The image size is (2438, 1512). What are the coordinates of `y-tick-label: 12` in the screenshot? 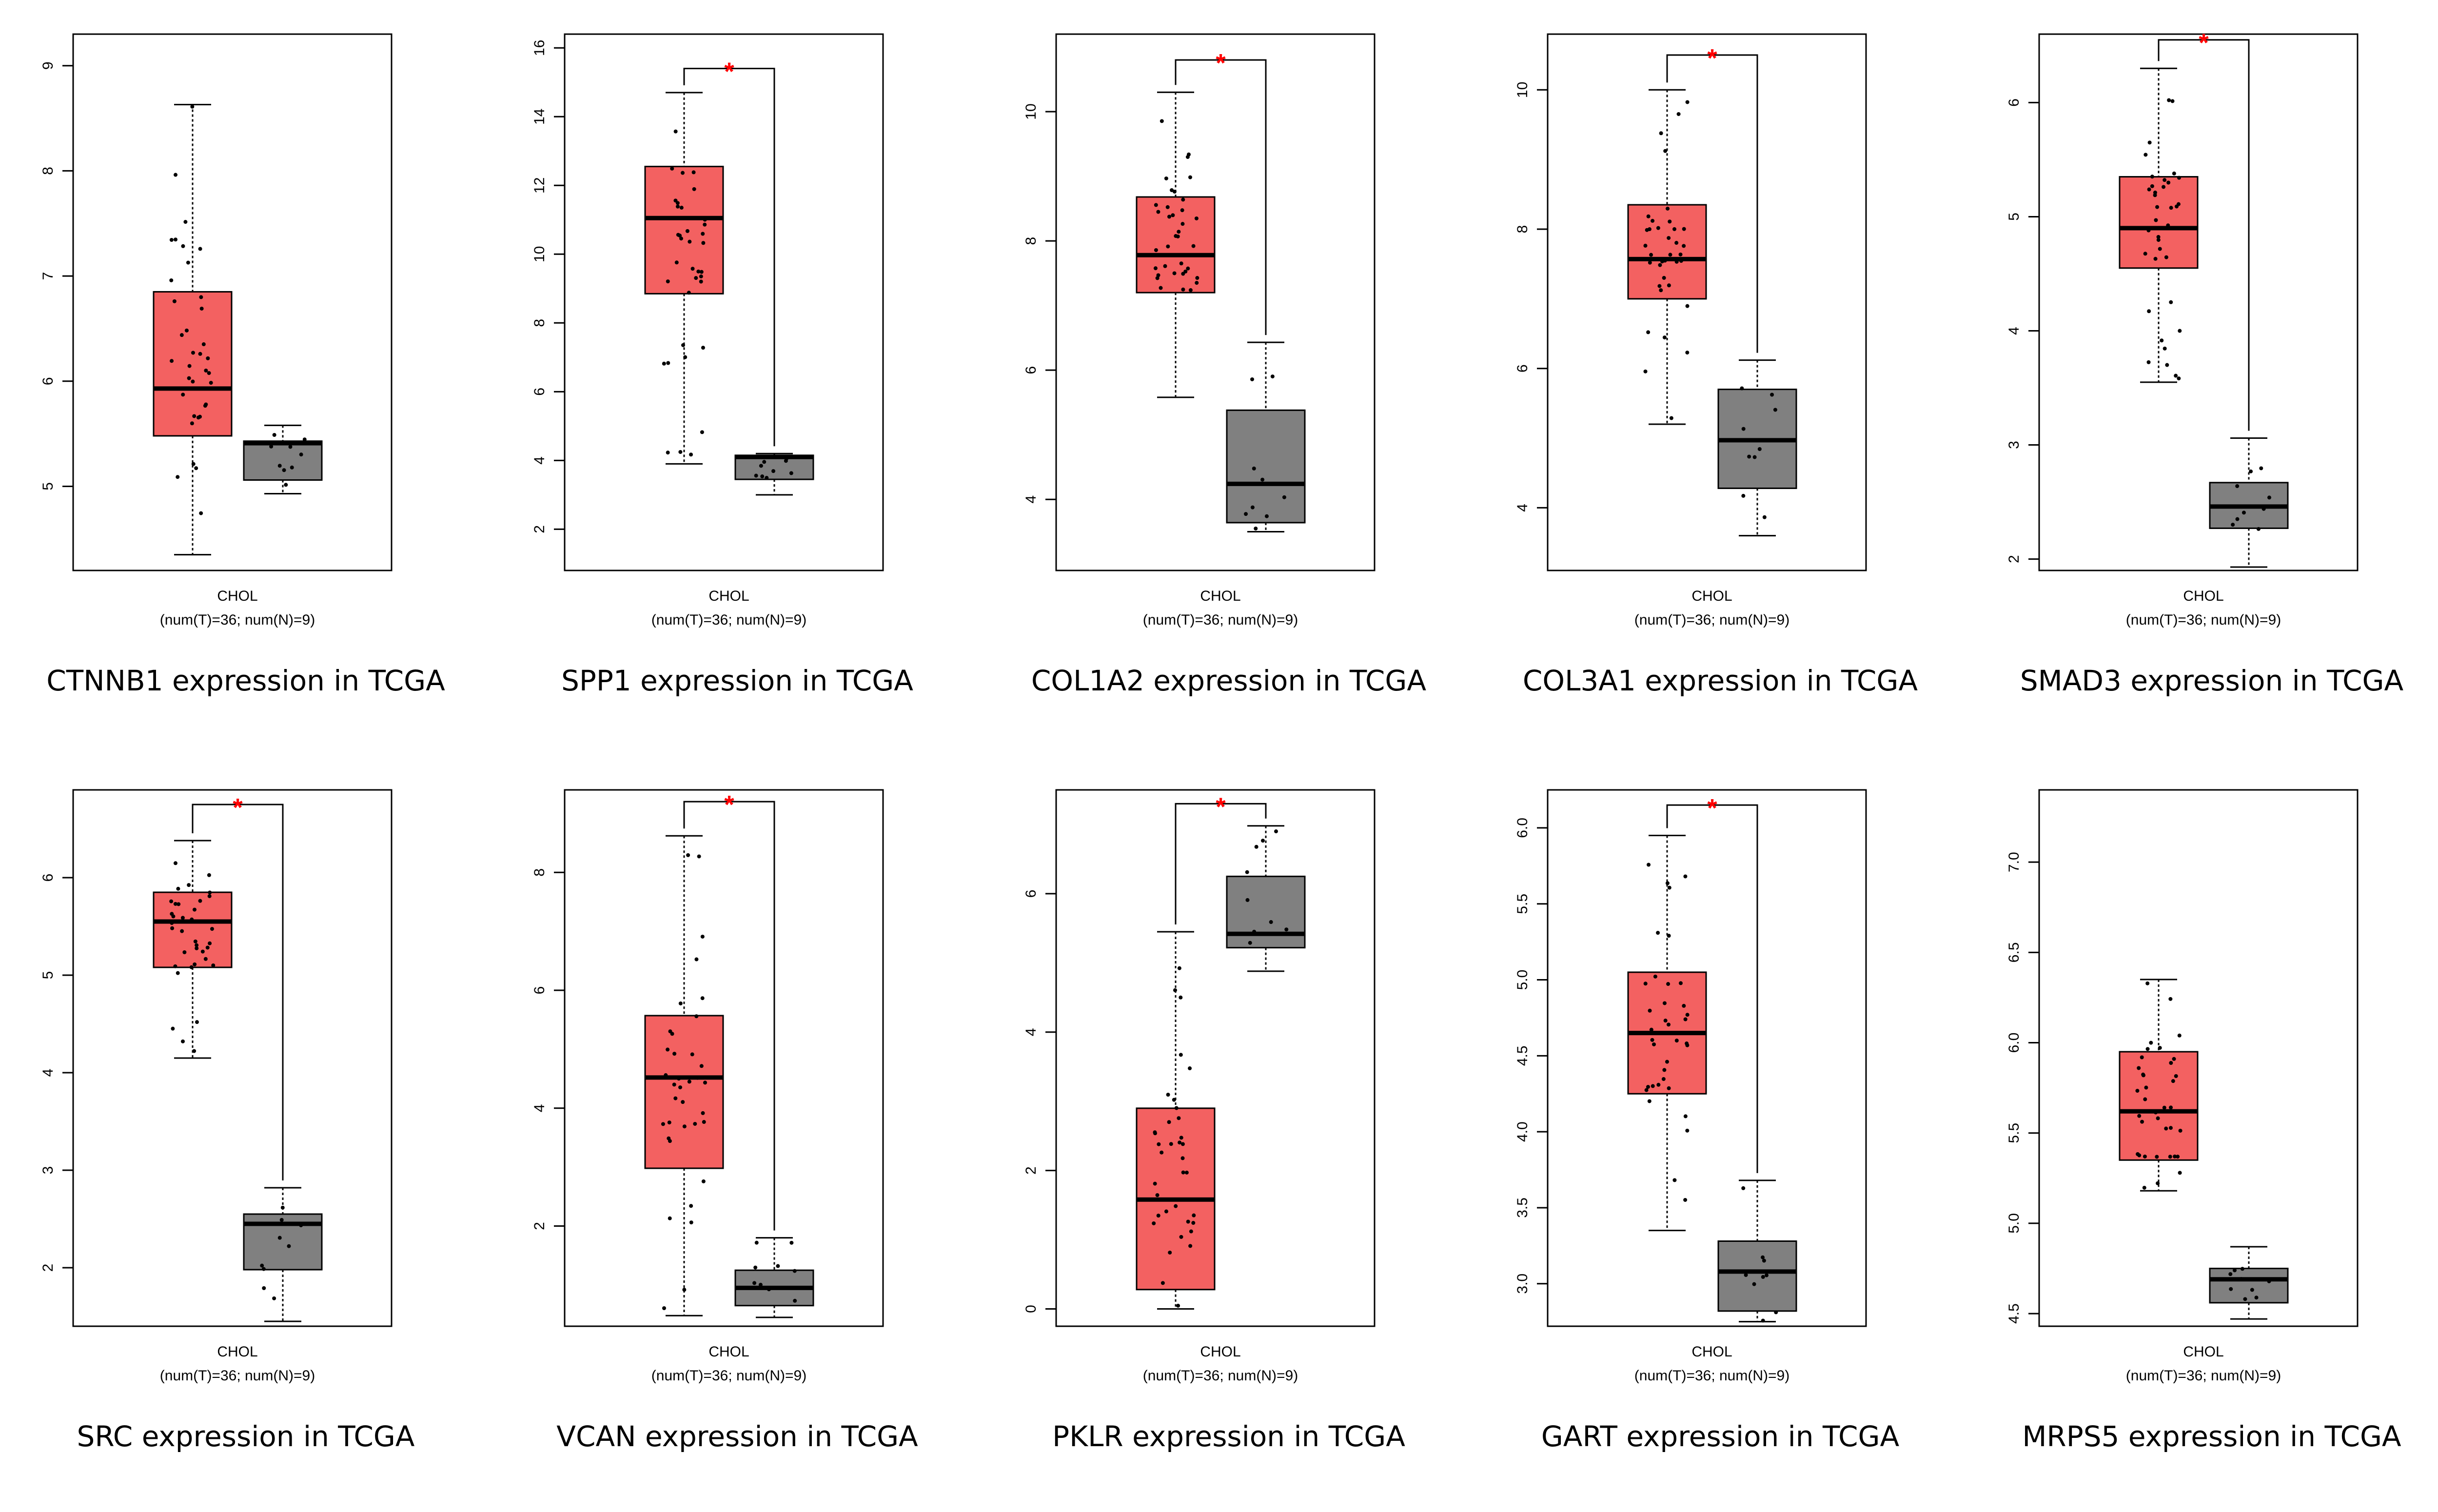 It's located at (539, 186).